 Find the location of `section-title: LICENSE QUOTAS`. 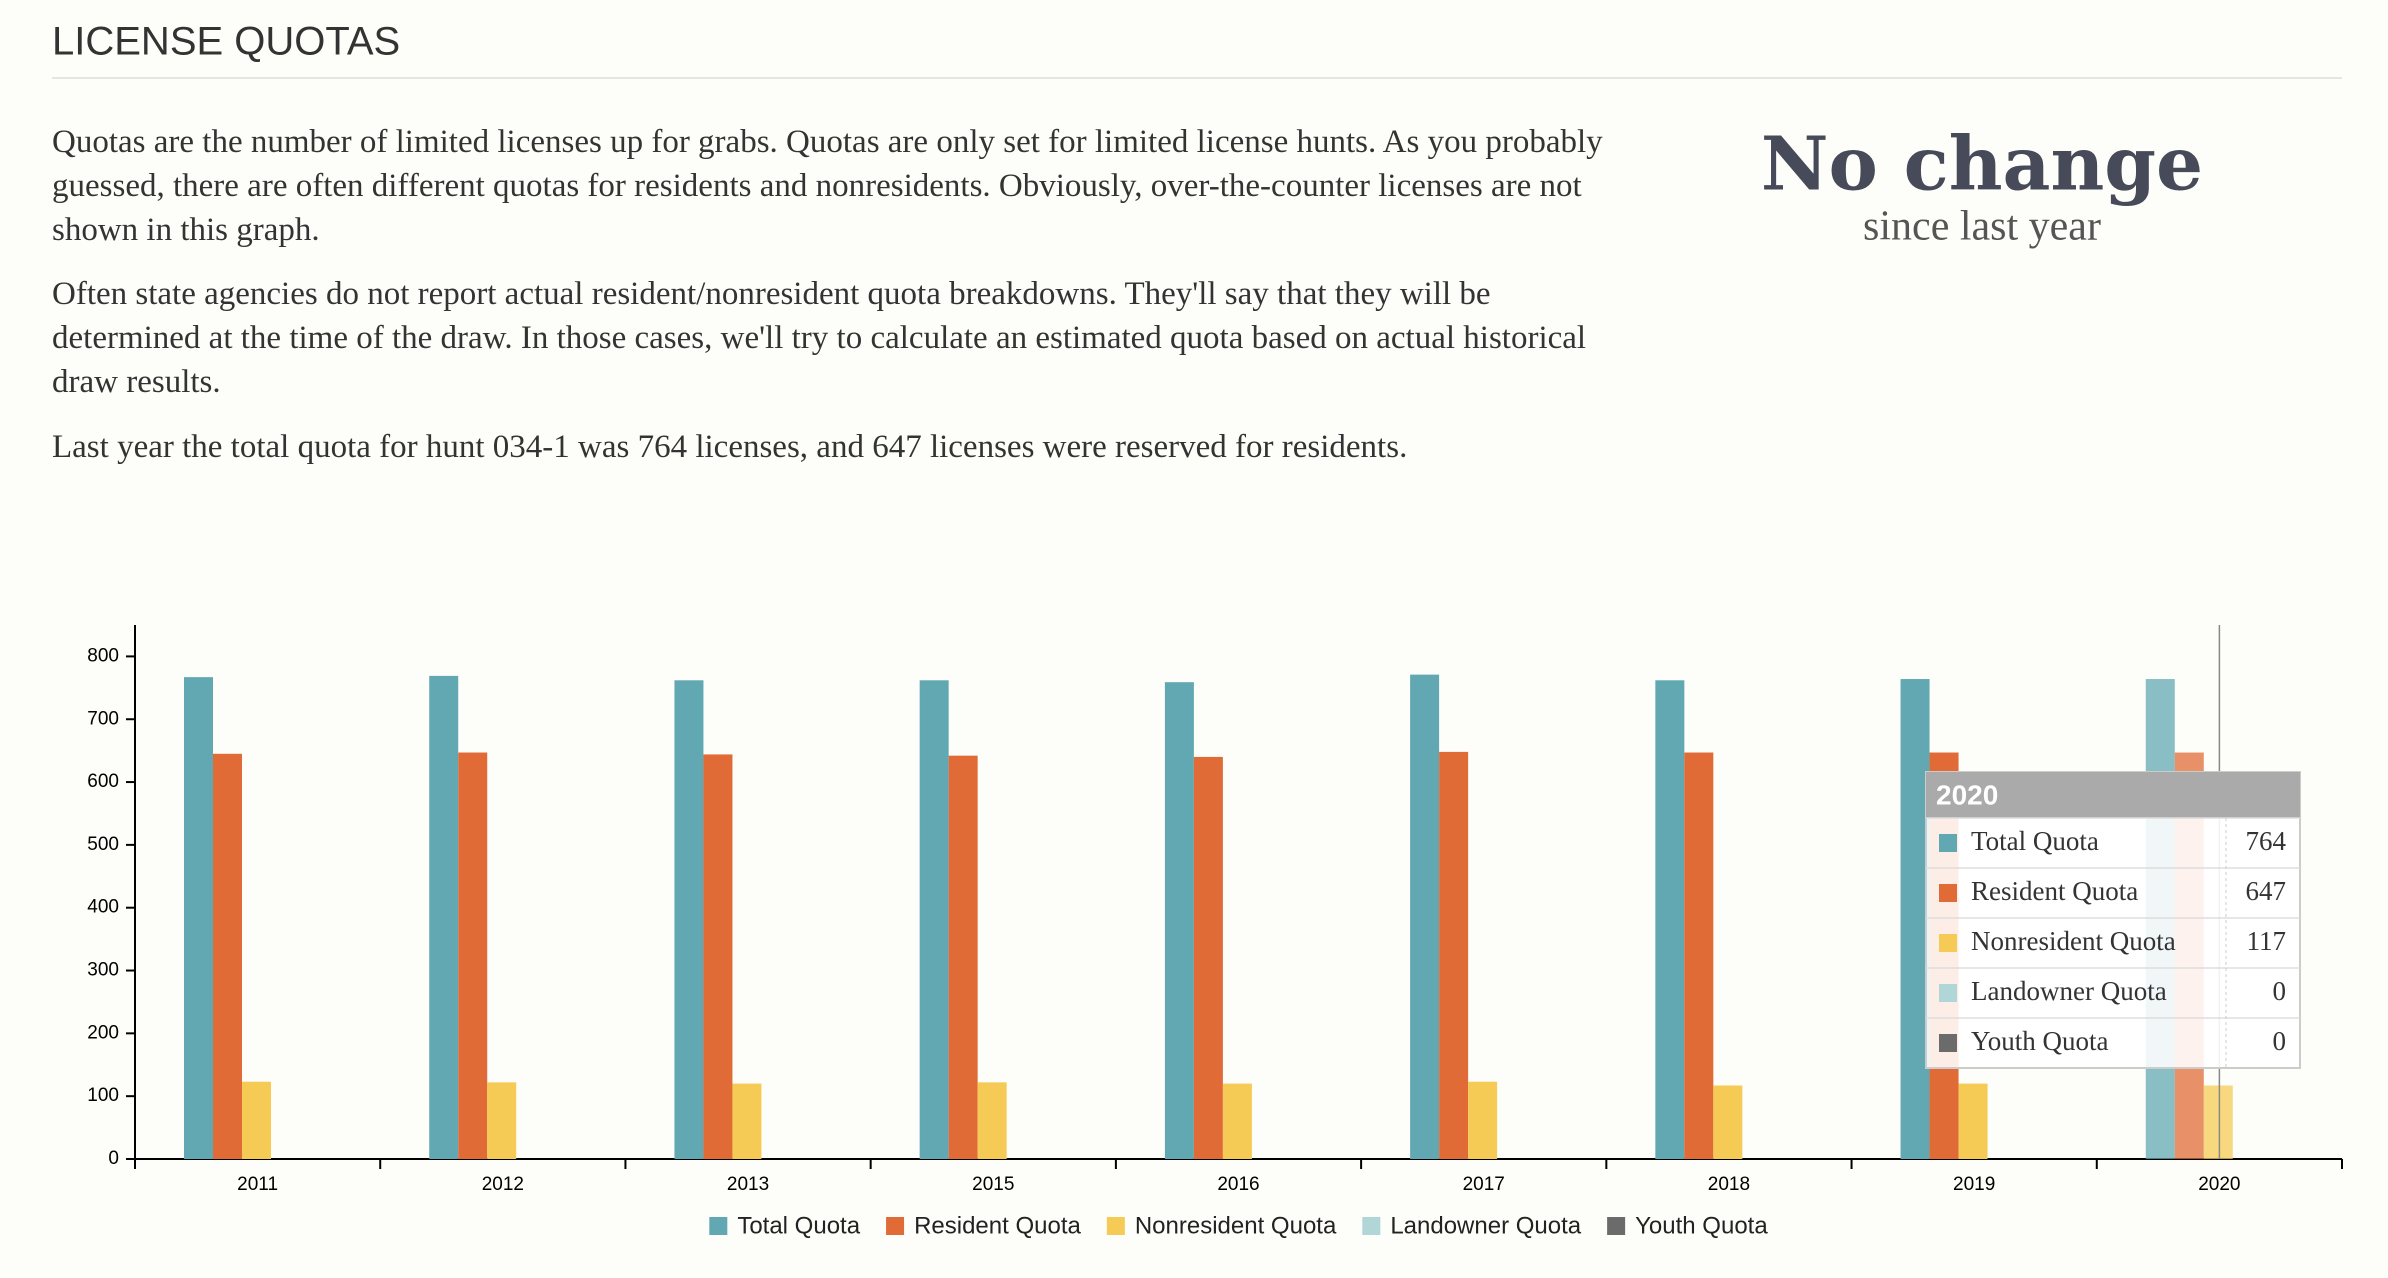

section-title: LICENSE QUOTAS is located at coordinates (226, 42).